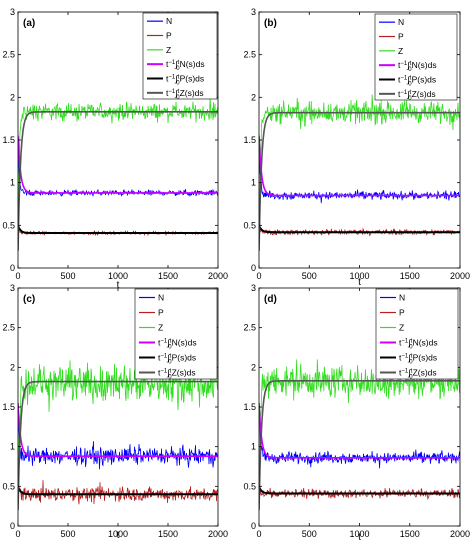  I want to click on panel-label: (a), so click(29, 23).